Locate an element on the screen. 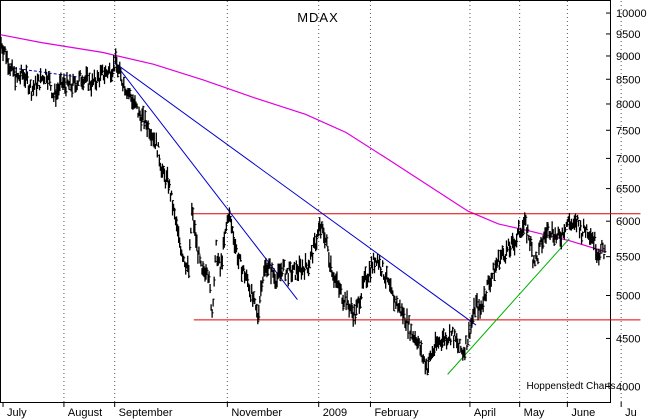  x-tick-label: February is located at coordinates (396, 413).